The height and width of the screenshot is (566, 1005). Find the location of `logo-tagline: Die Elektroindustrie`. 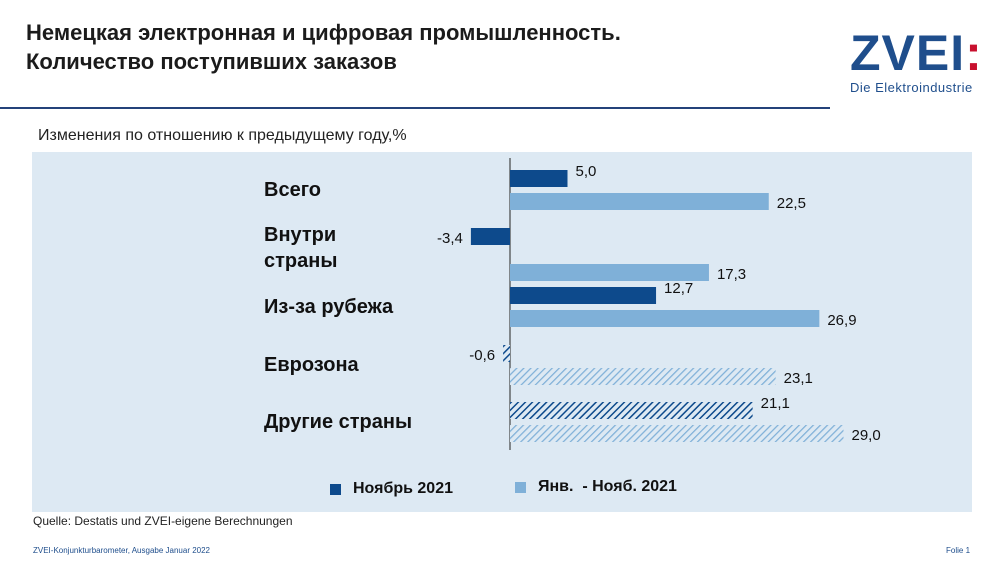

logo-tagline: Die Elektroindustrie is located at coordinates (911, 87).